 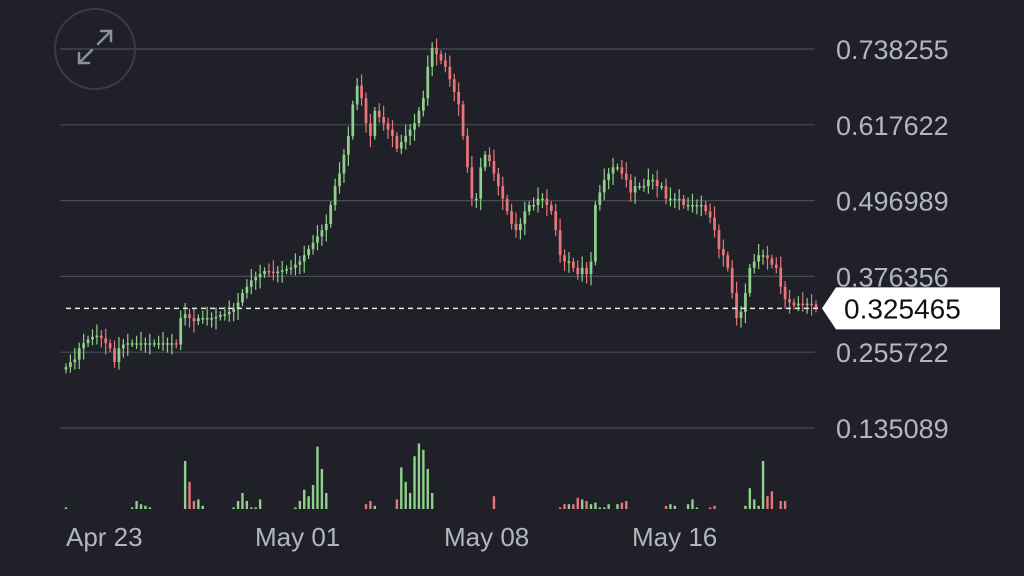 What do you see at coordinates (95, 49) in the screenshot?
I see `expand-button` at bounding box center [95, 49].